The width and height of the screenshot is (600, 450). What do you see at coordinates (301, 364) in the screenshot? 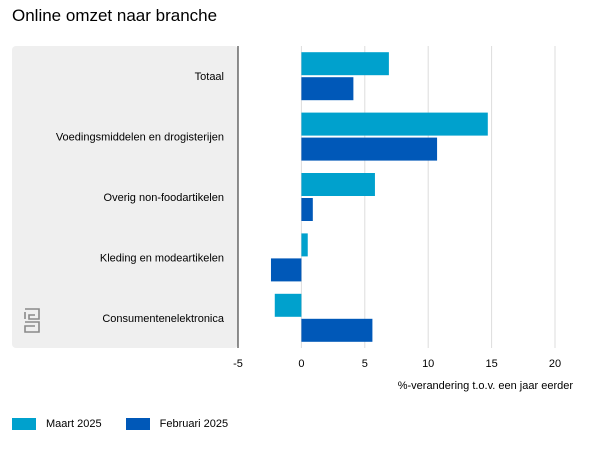
I see `x-tick-label: 0` at bounding box center [301, 364].